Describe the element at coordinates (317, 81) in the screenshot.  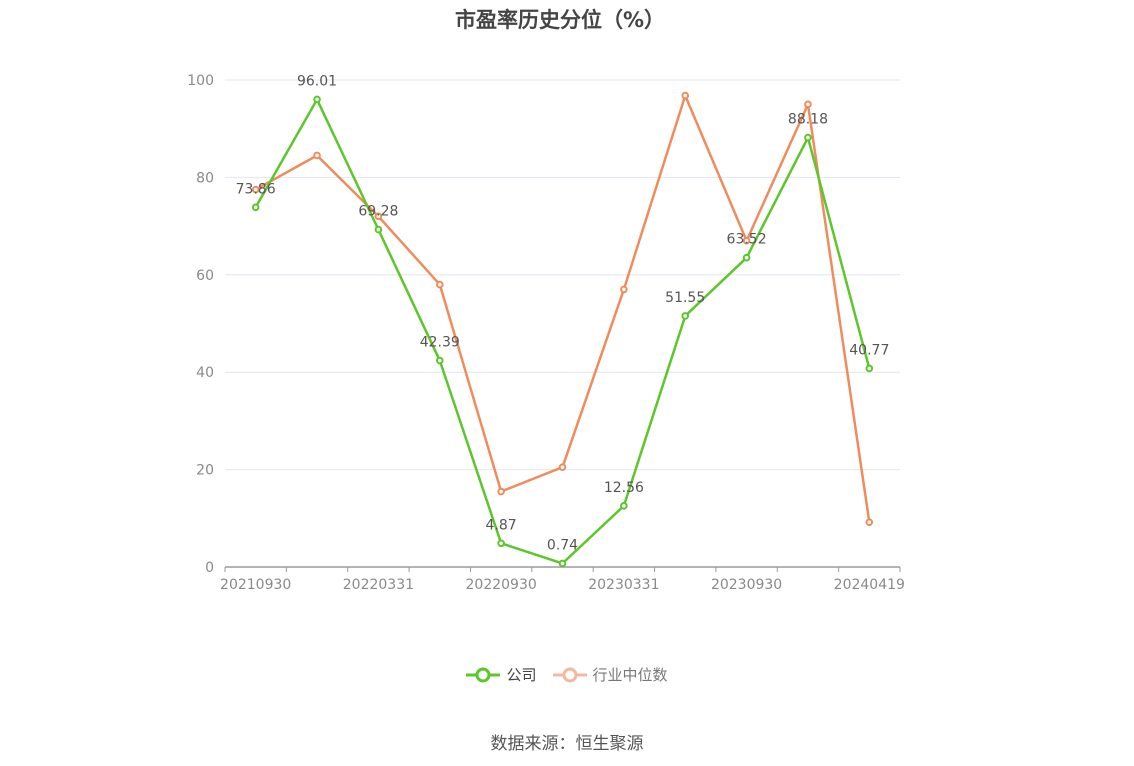
I see `data-label: 96.01` at that location.